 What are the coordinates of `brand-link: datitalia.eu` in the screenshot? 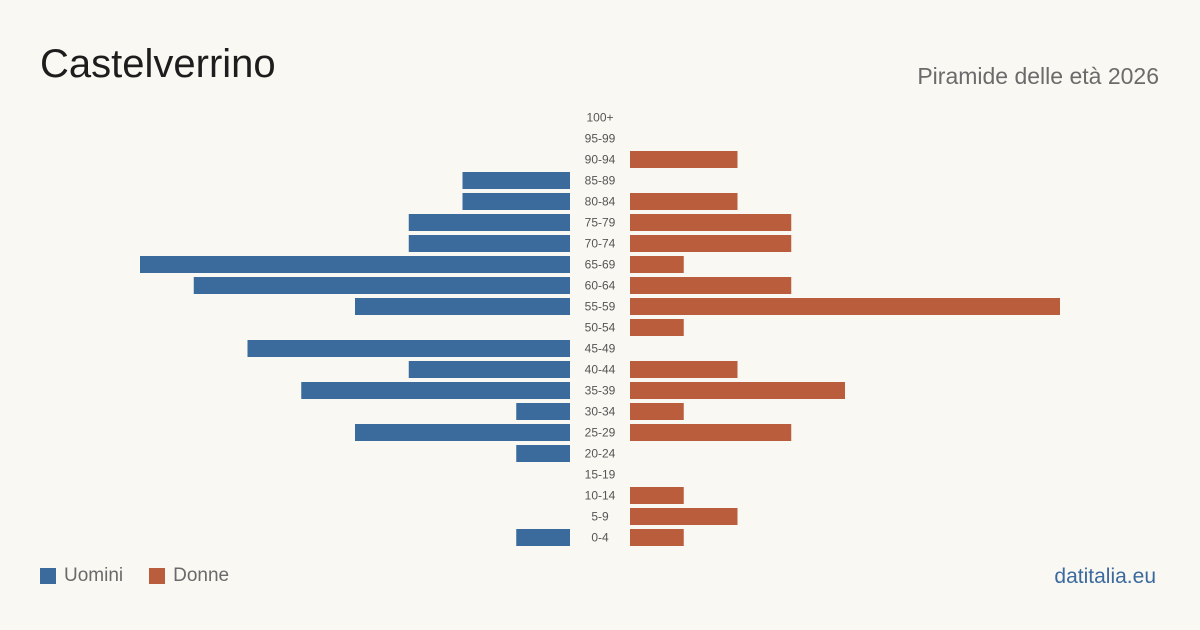 It's located at (1105, 576).